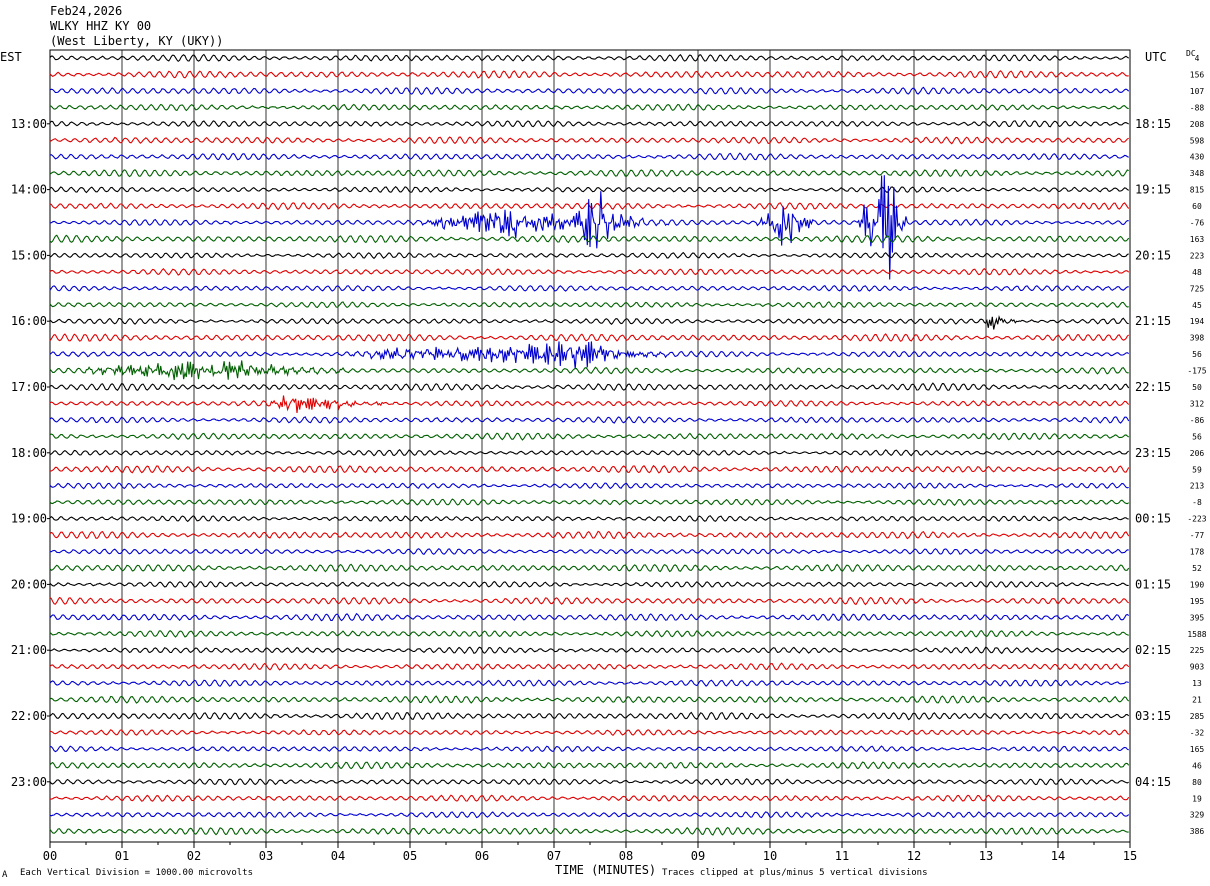 This screenshot has height=886, width=1210. What do you see at coordinates (842, 856) in the screenshot?
I see `x-tick-label-11: 11` at bounding box center [842, 856].